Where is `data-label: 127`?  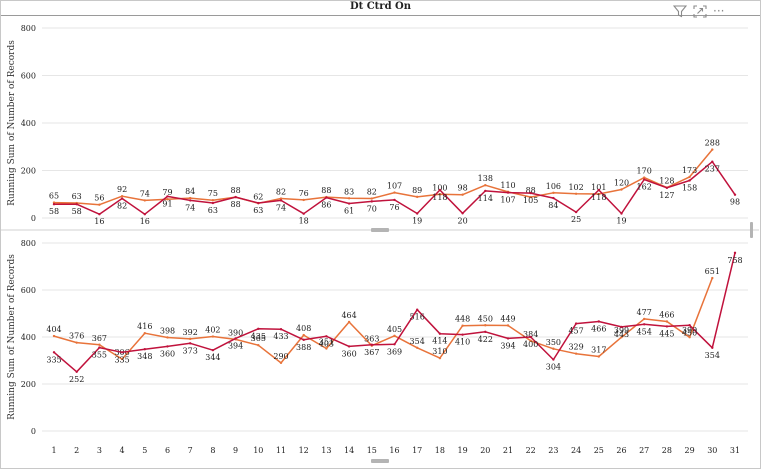 data-label: 127 is located at coordinates (666, 195).